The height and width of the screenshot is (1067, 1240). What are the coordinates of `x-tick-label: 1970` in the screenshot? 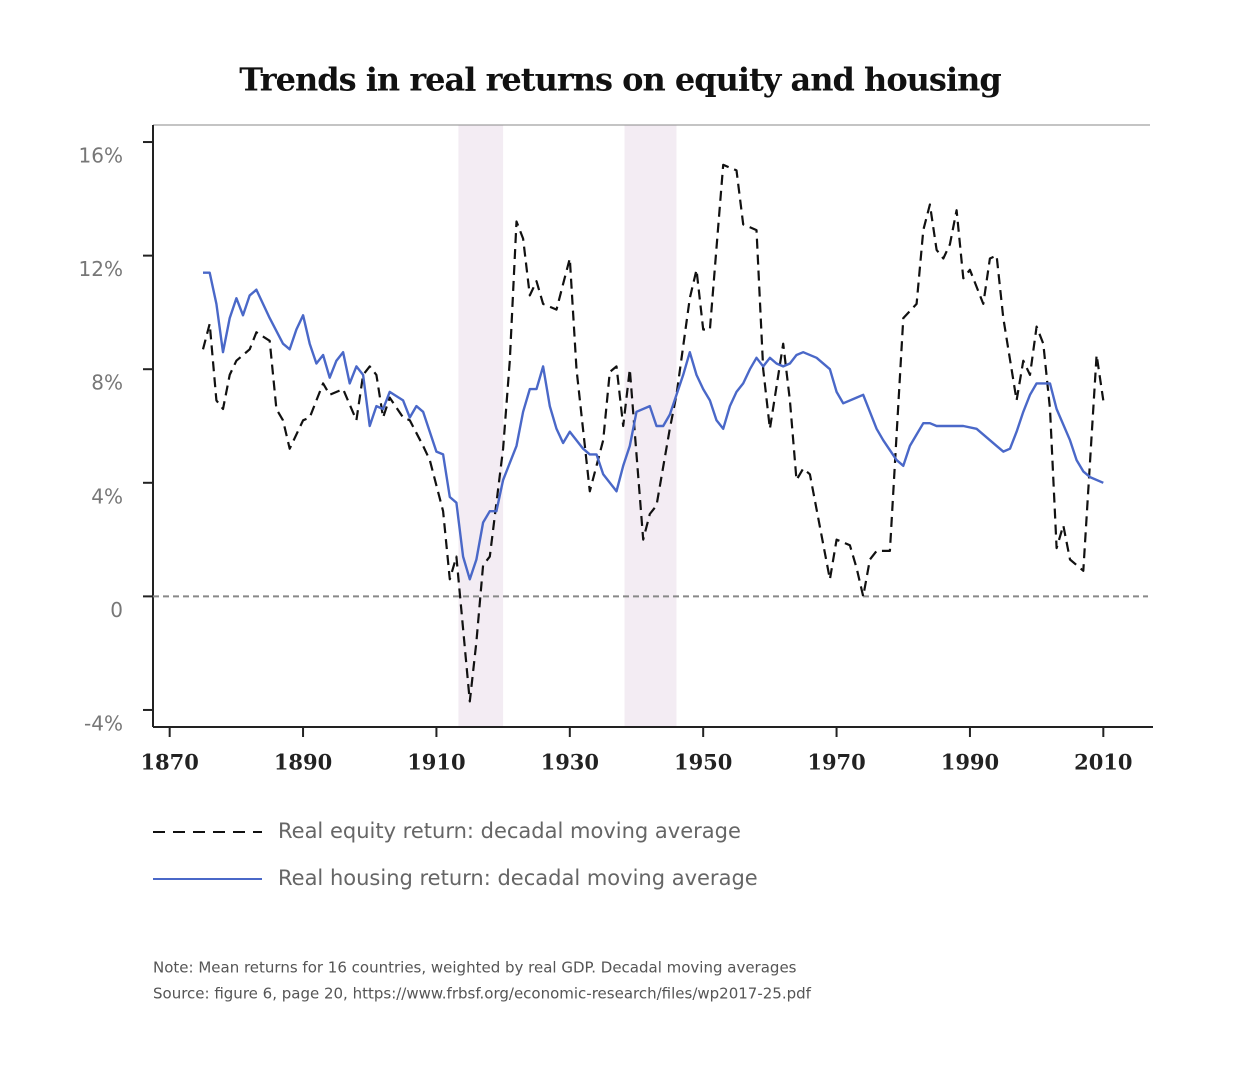 It's located at (836, 762).